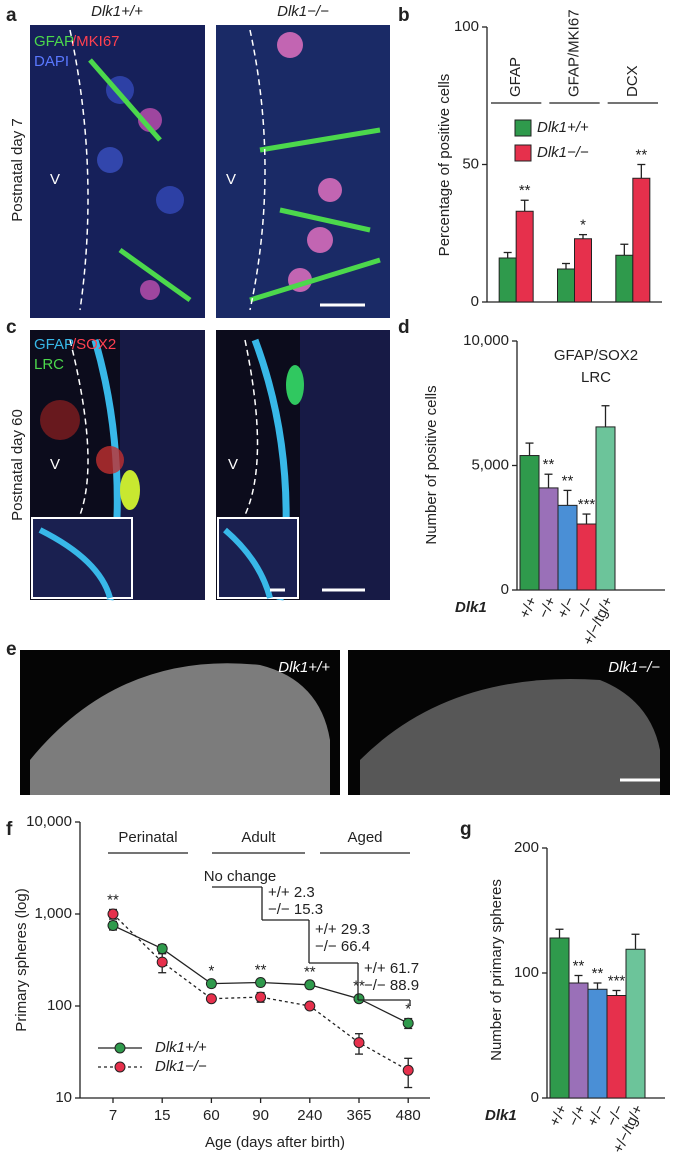  Describe the element at coordinates (211, 1115) in the screenshot. I see `x-tick-label: 60` at that location.